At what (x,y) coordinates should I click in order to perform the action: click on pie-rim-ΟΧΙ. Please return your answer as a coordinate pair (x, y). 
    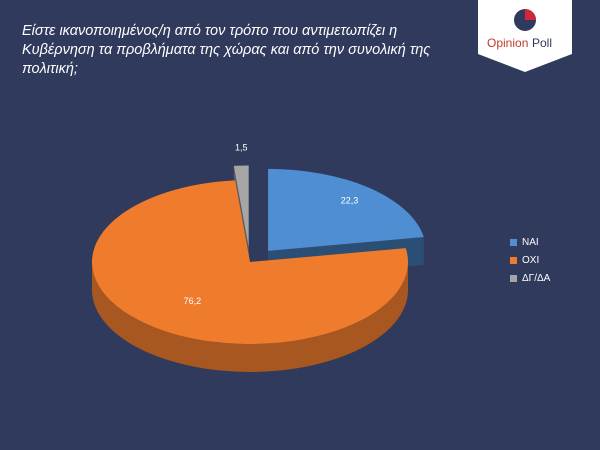
    Looking at the image, I should click on (250, 317).